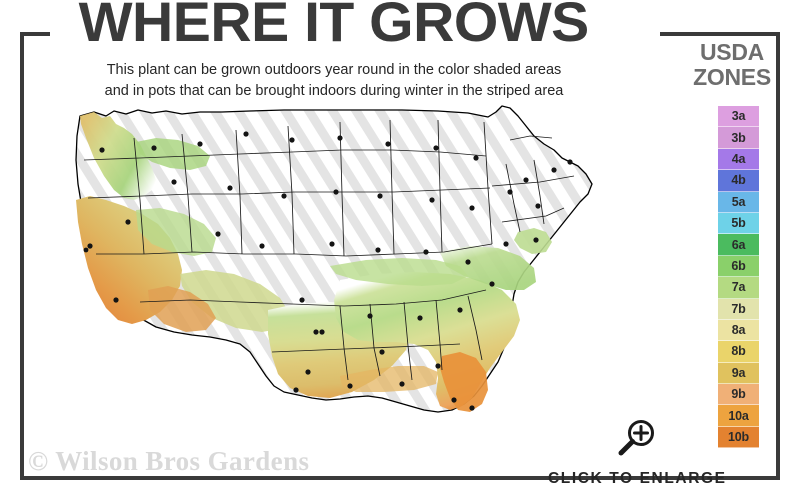  I want to click on usda-zone-legend: 3a 3b 4a 4b 5a 5b 6a 6b 7a 7b 8a 8b 9a 9b 10a 10b, so click(738, 277).